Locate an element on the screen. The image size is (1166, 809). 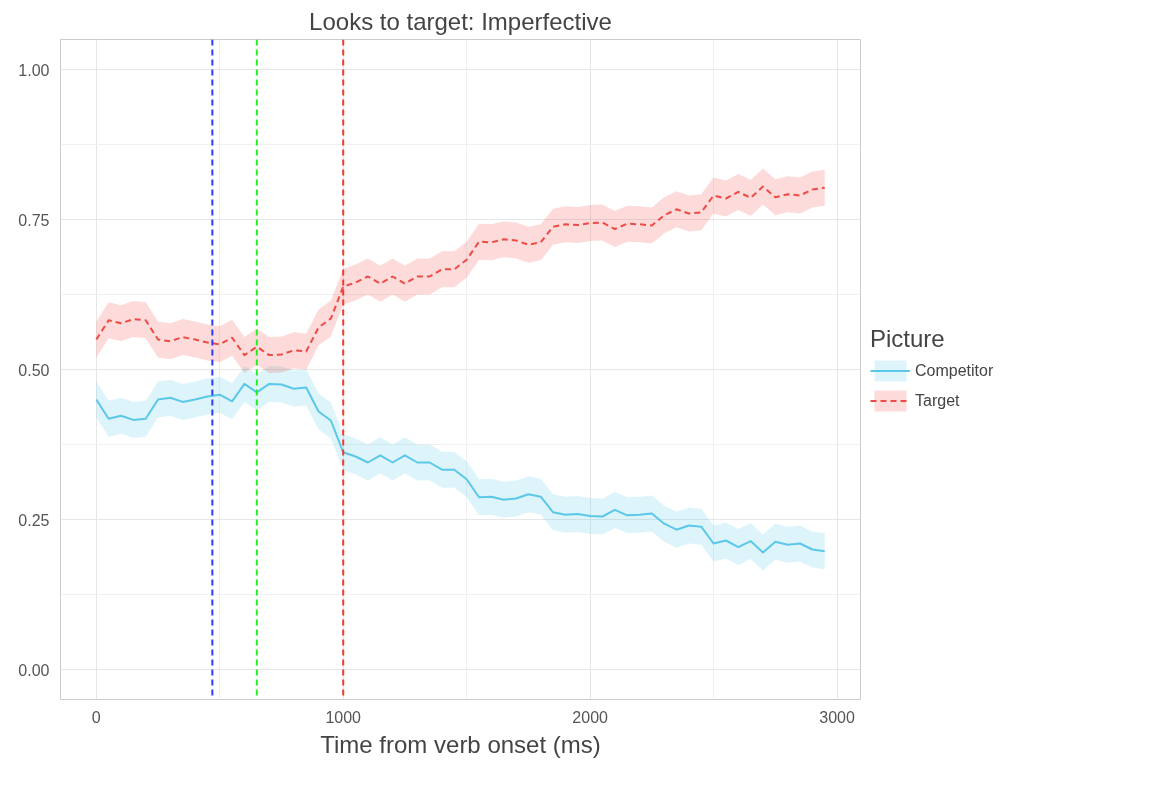
y-tick-label: 0.00 is located at coordinates (34, 670).